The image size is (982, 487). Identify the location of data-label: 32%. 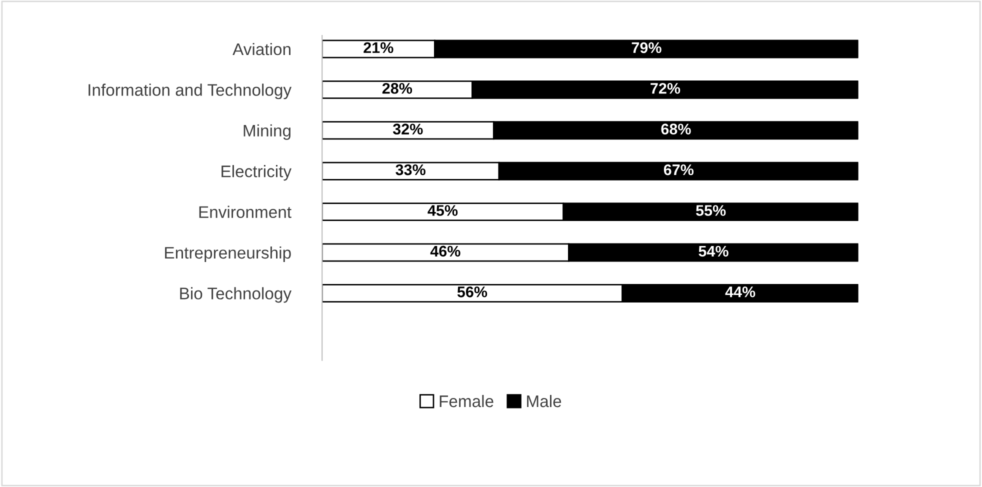
(407, 129).